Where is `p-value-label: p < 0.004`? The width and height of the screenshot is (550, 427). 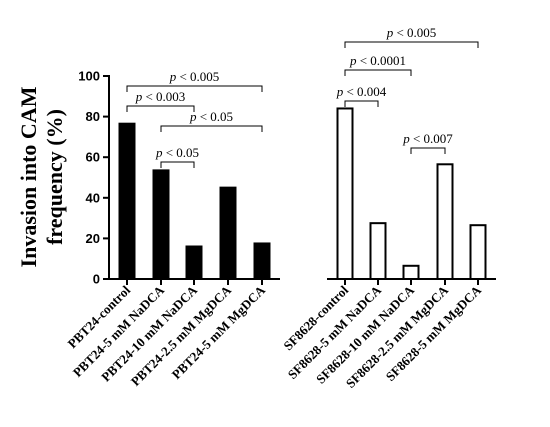
p-value-label: p < 0.004 is located at coordinates (361, 91).